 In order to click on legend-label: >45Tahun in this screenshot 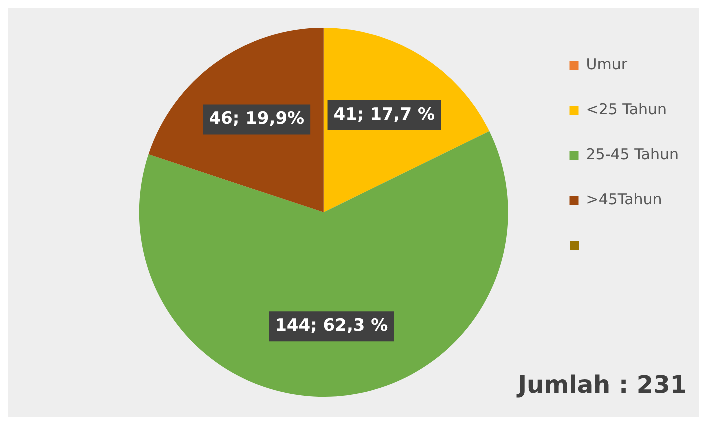, I will do `click(624, 199)`.